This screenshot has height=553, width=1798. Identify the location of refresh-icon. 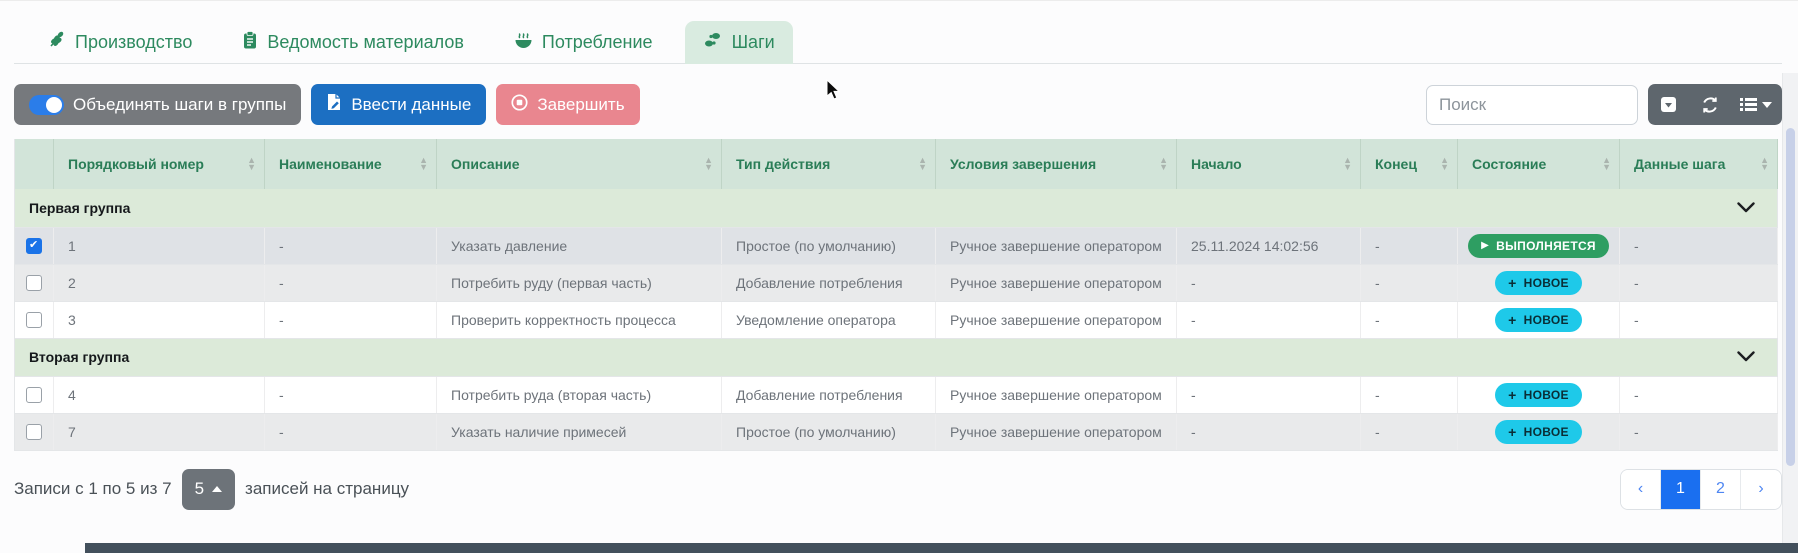
(1709, 104).